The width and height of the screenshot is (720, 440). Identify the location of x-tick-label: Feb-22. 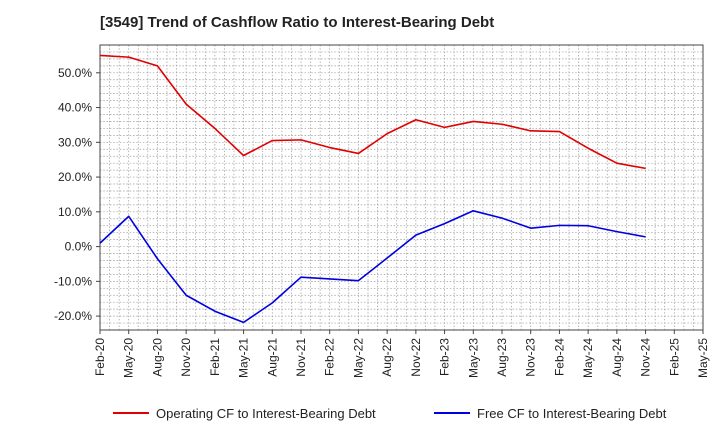
(330, 357).